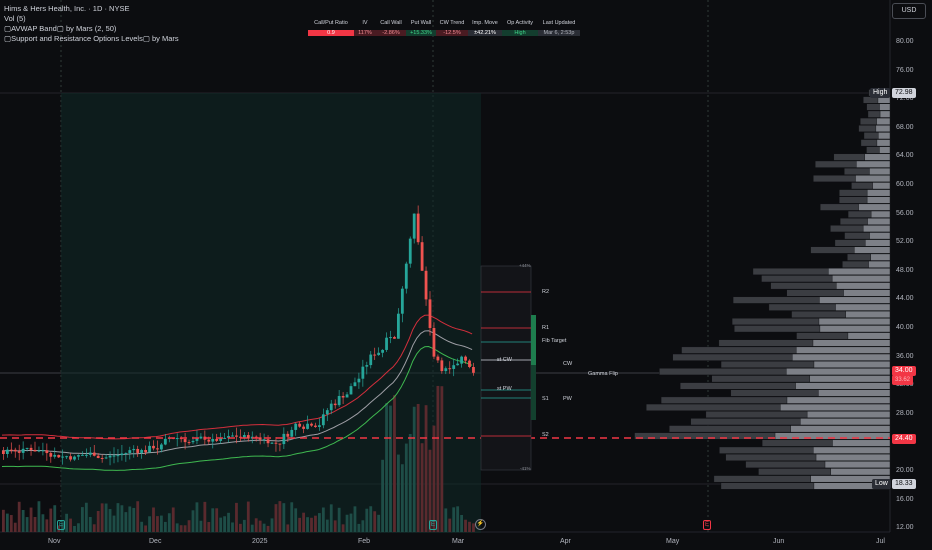  Describe the element at coordinates (237, 408) in the screenshot. I see `avwap-lower-band` at that location.